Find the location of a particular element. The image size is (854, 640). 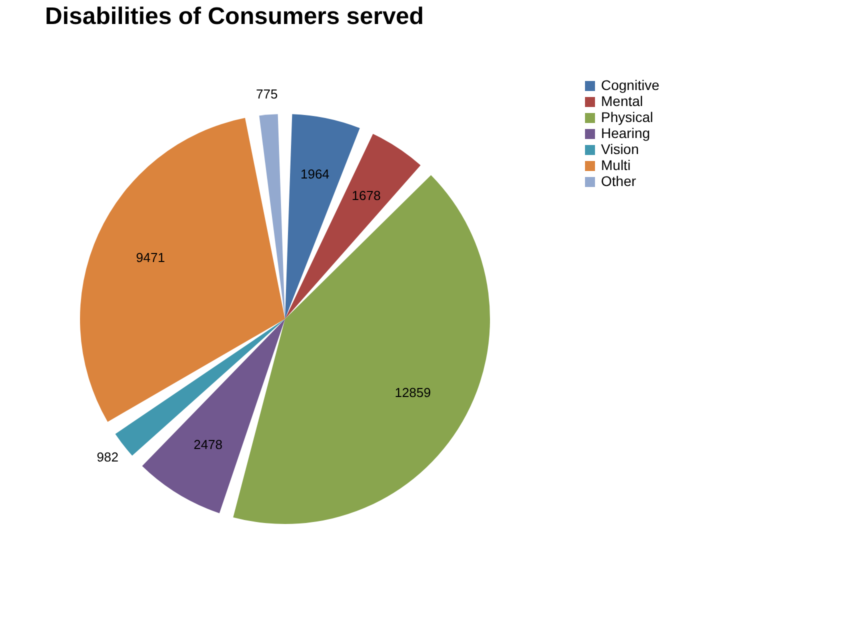

data-label: 9471 is located at coordinates (150, 258).